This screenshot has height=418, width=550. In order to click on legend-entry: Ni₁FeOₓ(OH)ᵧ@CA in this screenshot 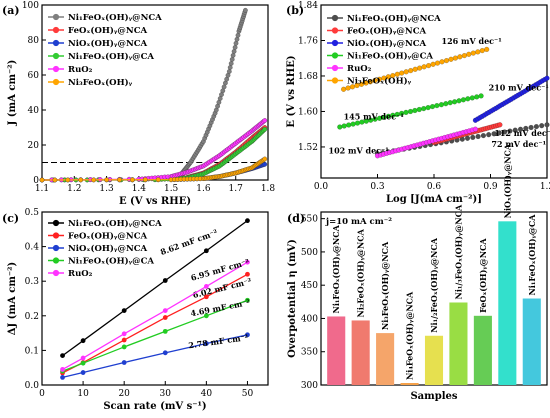, I will do `click(111, 261)`.